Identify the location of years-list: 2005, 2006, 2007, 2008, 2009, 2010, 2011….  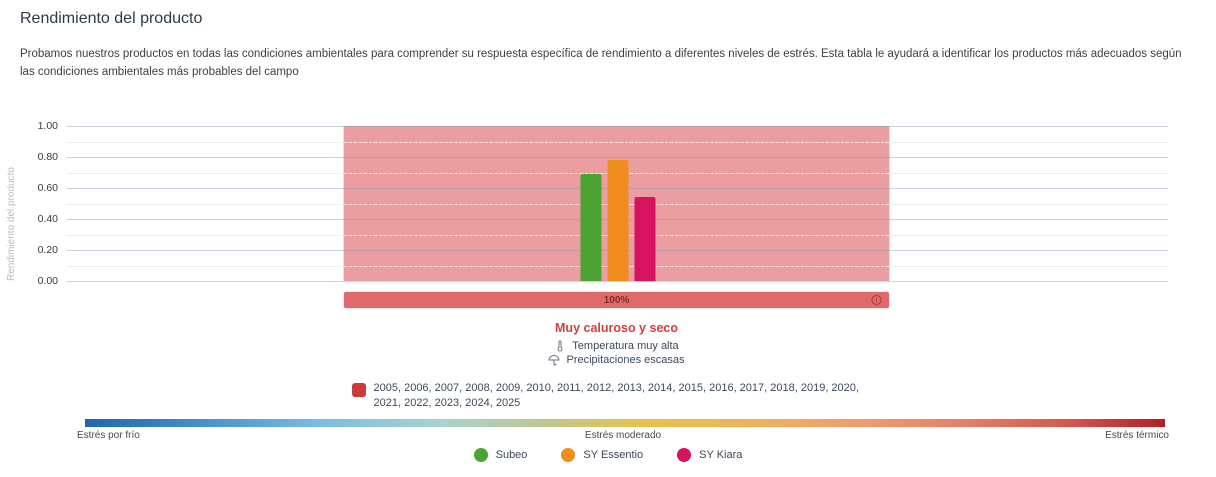
(616, 395).